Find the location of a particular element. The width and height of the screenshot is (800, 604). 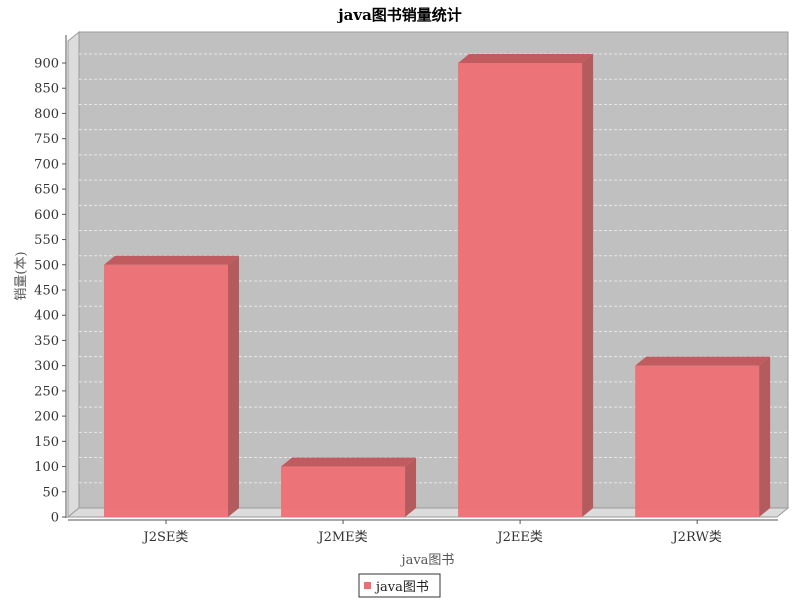

y-tick-label: 200 is located at coordinates (46, 417).